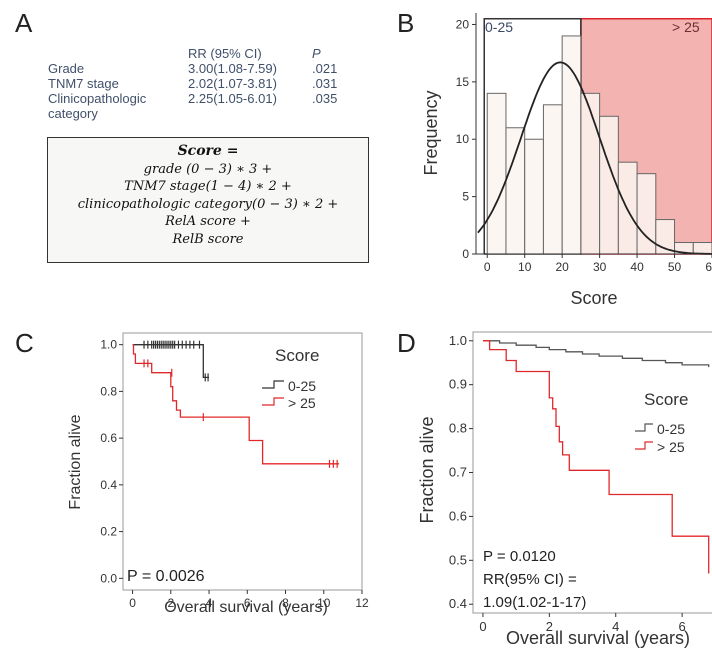 The image size is (712, 651). I want to click on rr-value-annotation: 1.09(1.02-1-17), so click(534, 602).